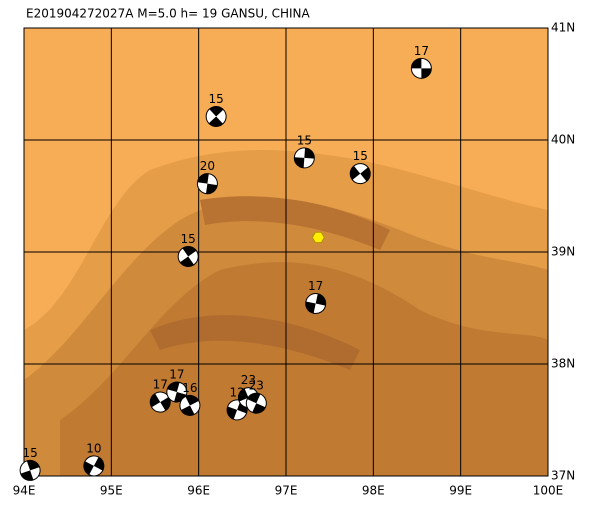  I want to click on x-tick-label: 95E, so click(111, 491).